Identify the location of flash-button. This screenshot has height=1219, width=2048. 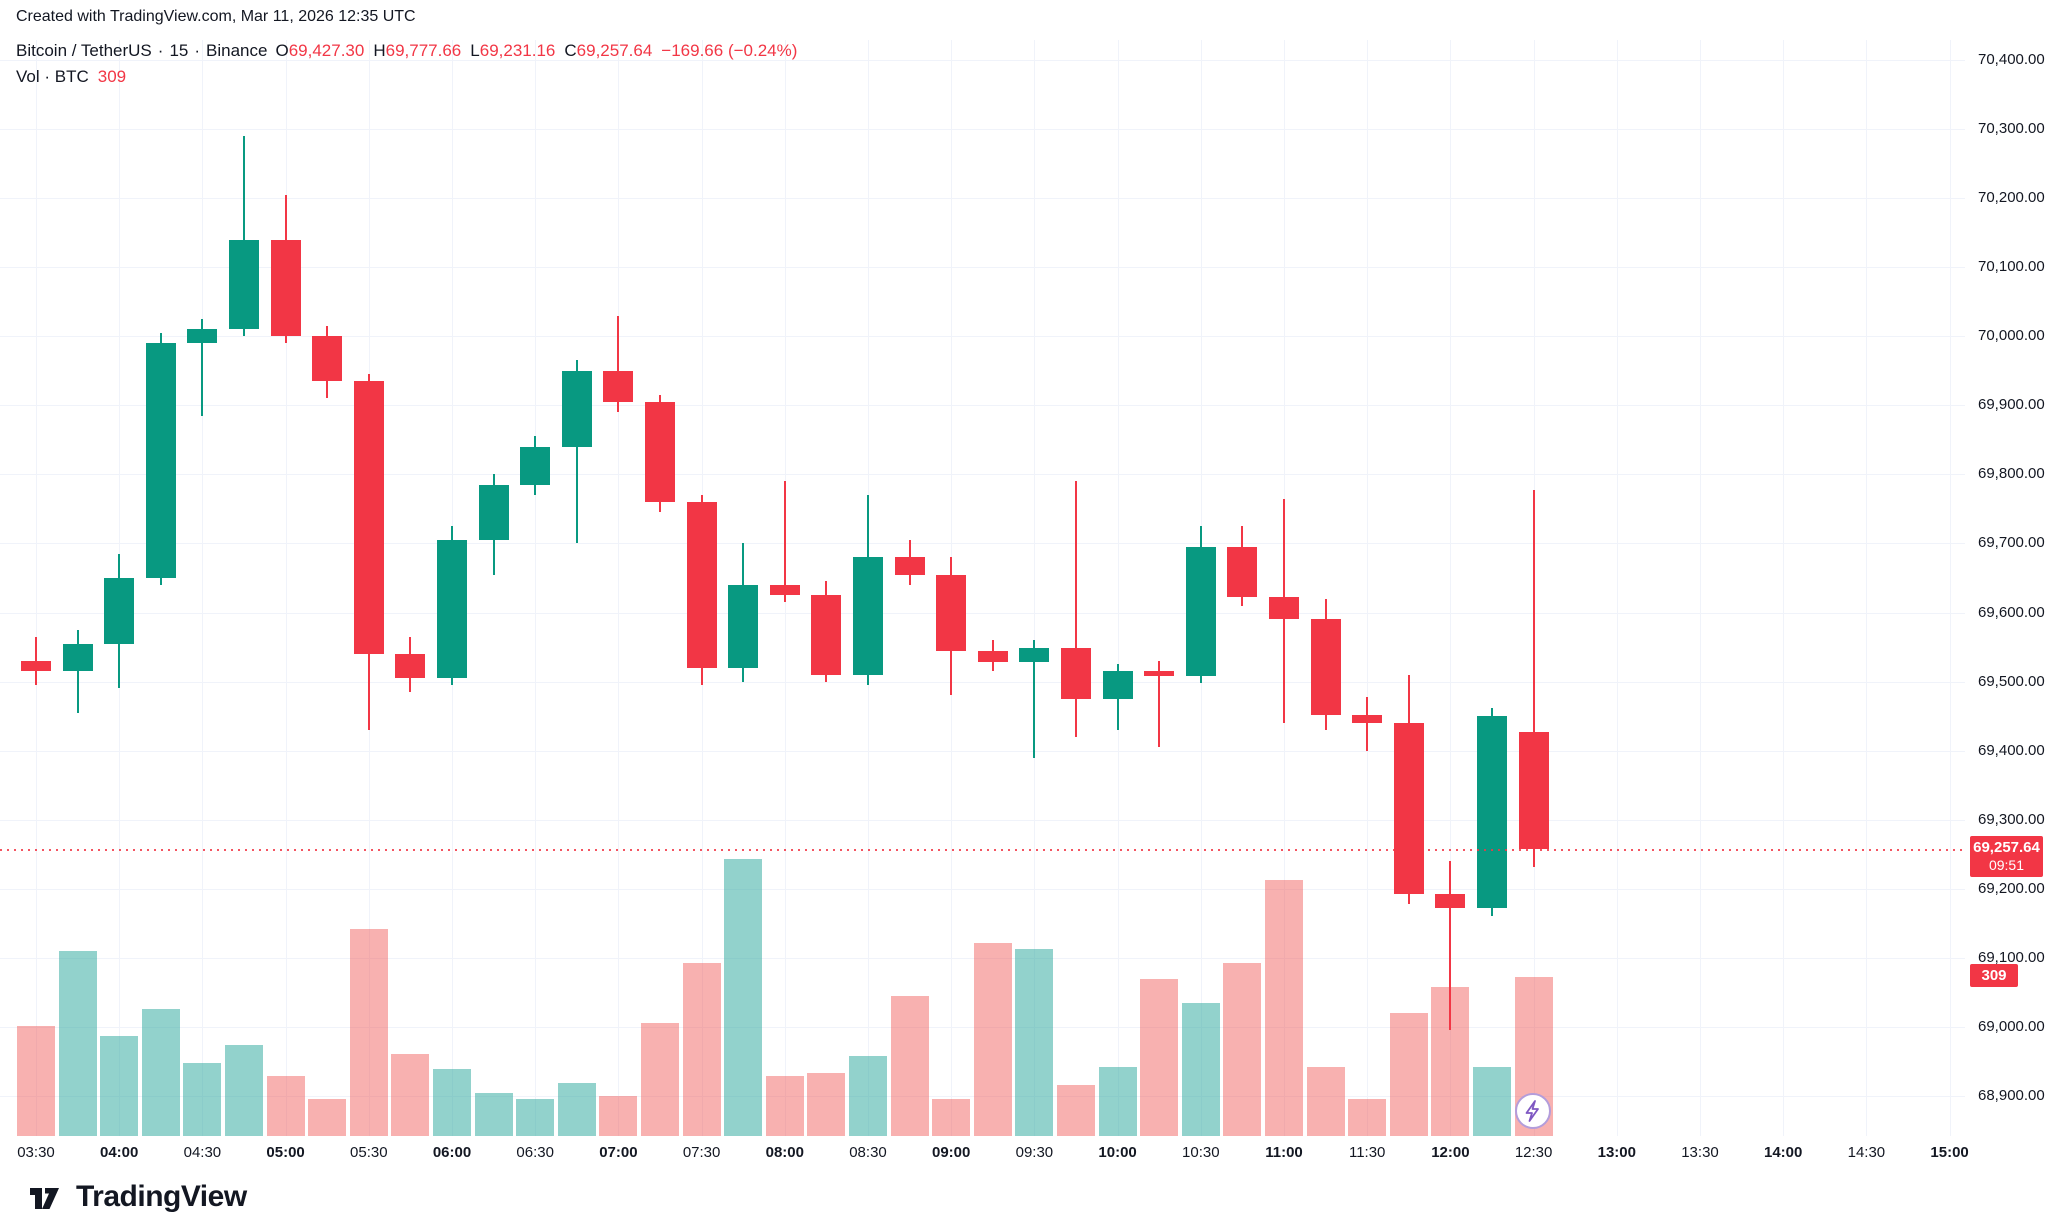
(1533, 1111).